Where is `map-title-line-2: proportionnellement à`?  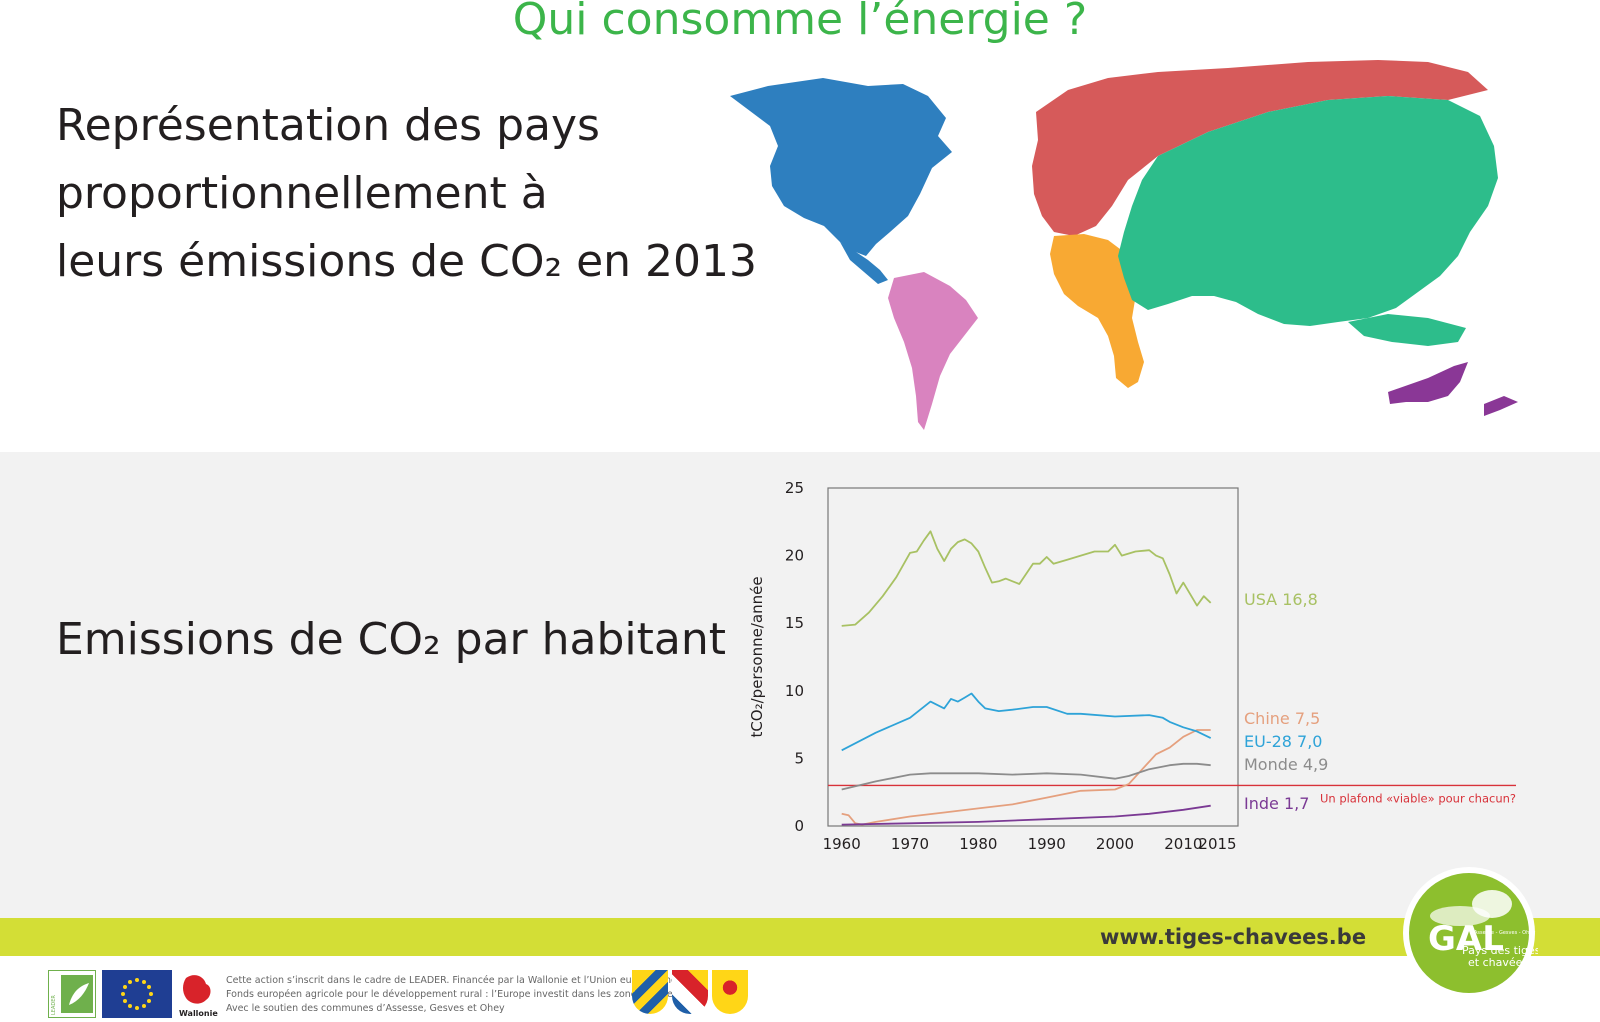 map-title-line-2: proportionnellement à is located at coordinates (302, 193).